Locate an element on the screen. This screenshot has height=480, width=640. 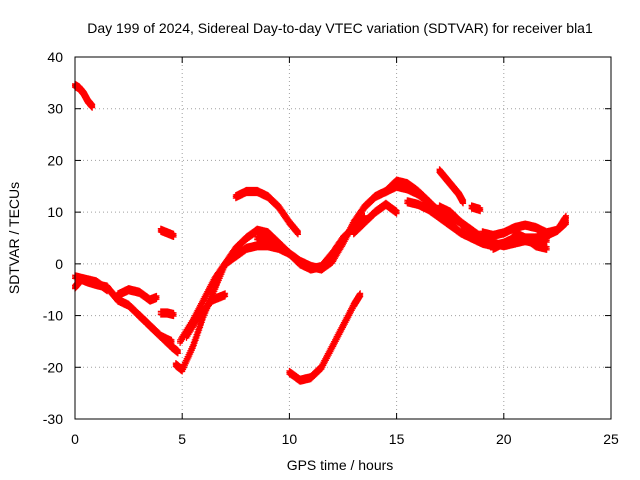
x-axis-label: GPS time / hours is located at coordinates (340, 465).